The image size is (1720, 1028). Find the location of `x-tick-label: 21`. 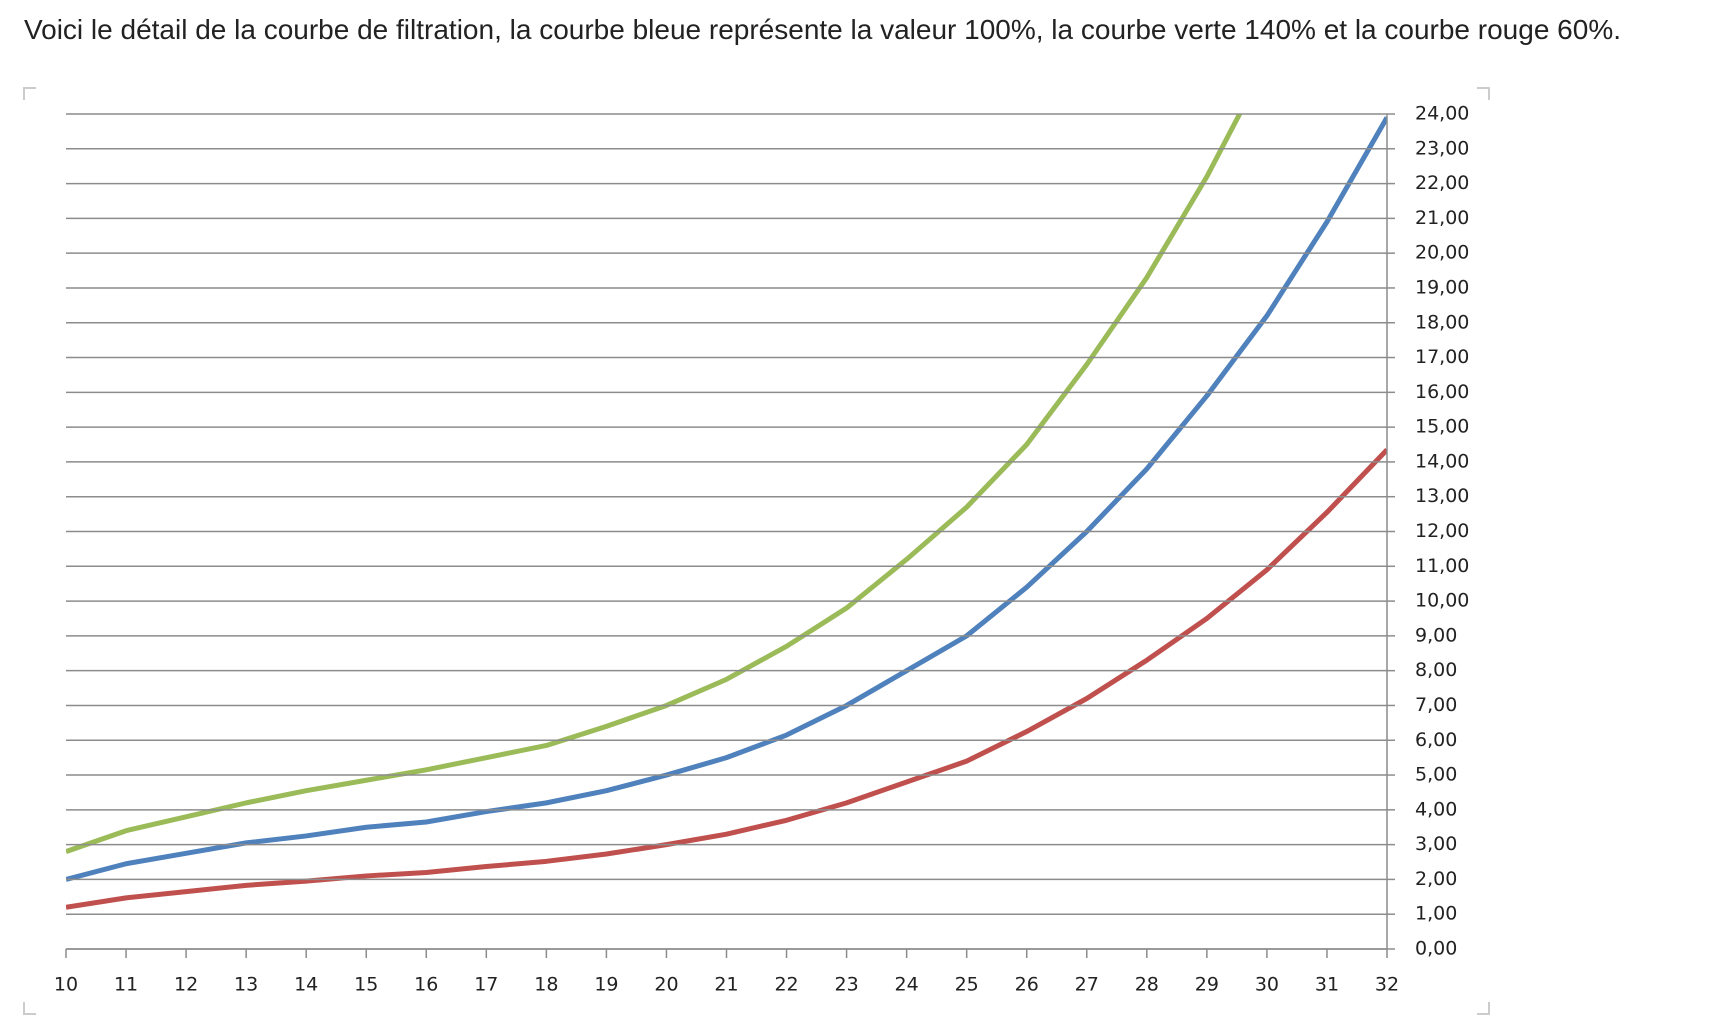

x-tick-label: 21 is located at coordinates (726, 985).